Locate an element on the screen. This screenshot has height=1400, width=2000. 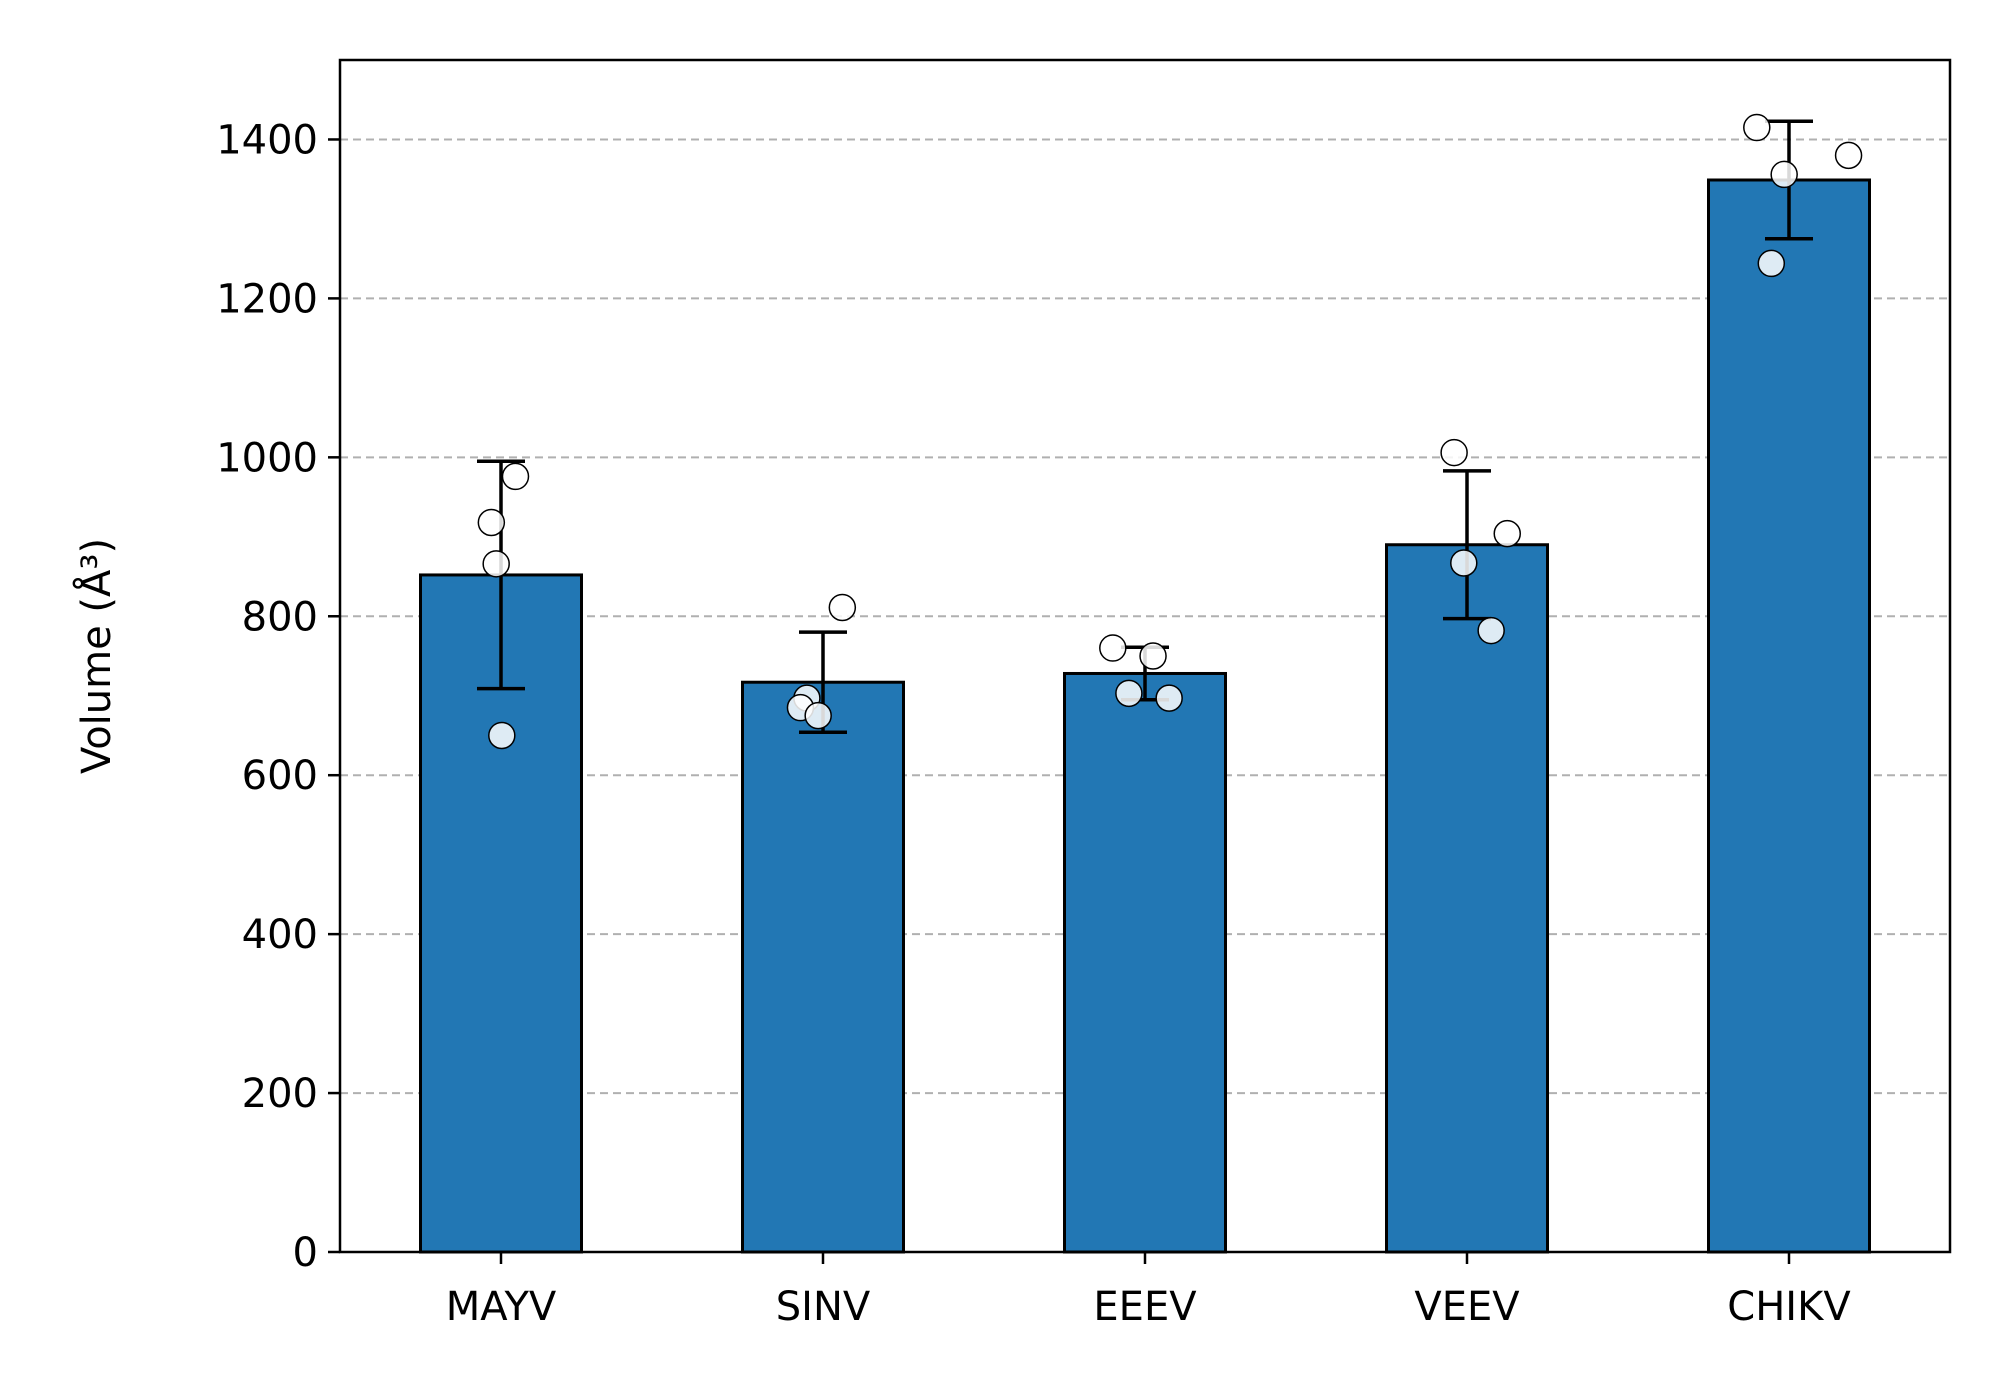
y-axis-label: Volume (Å³) is located at coordinates (96, 656).